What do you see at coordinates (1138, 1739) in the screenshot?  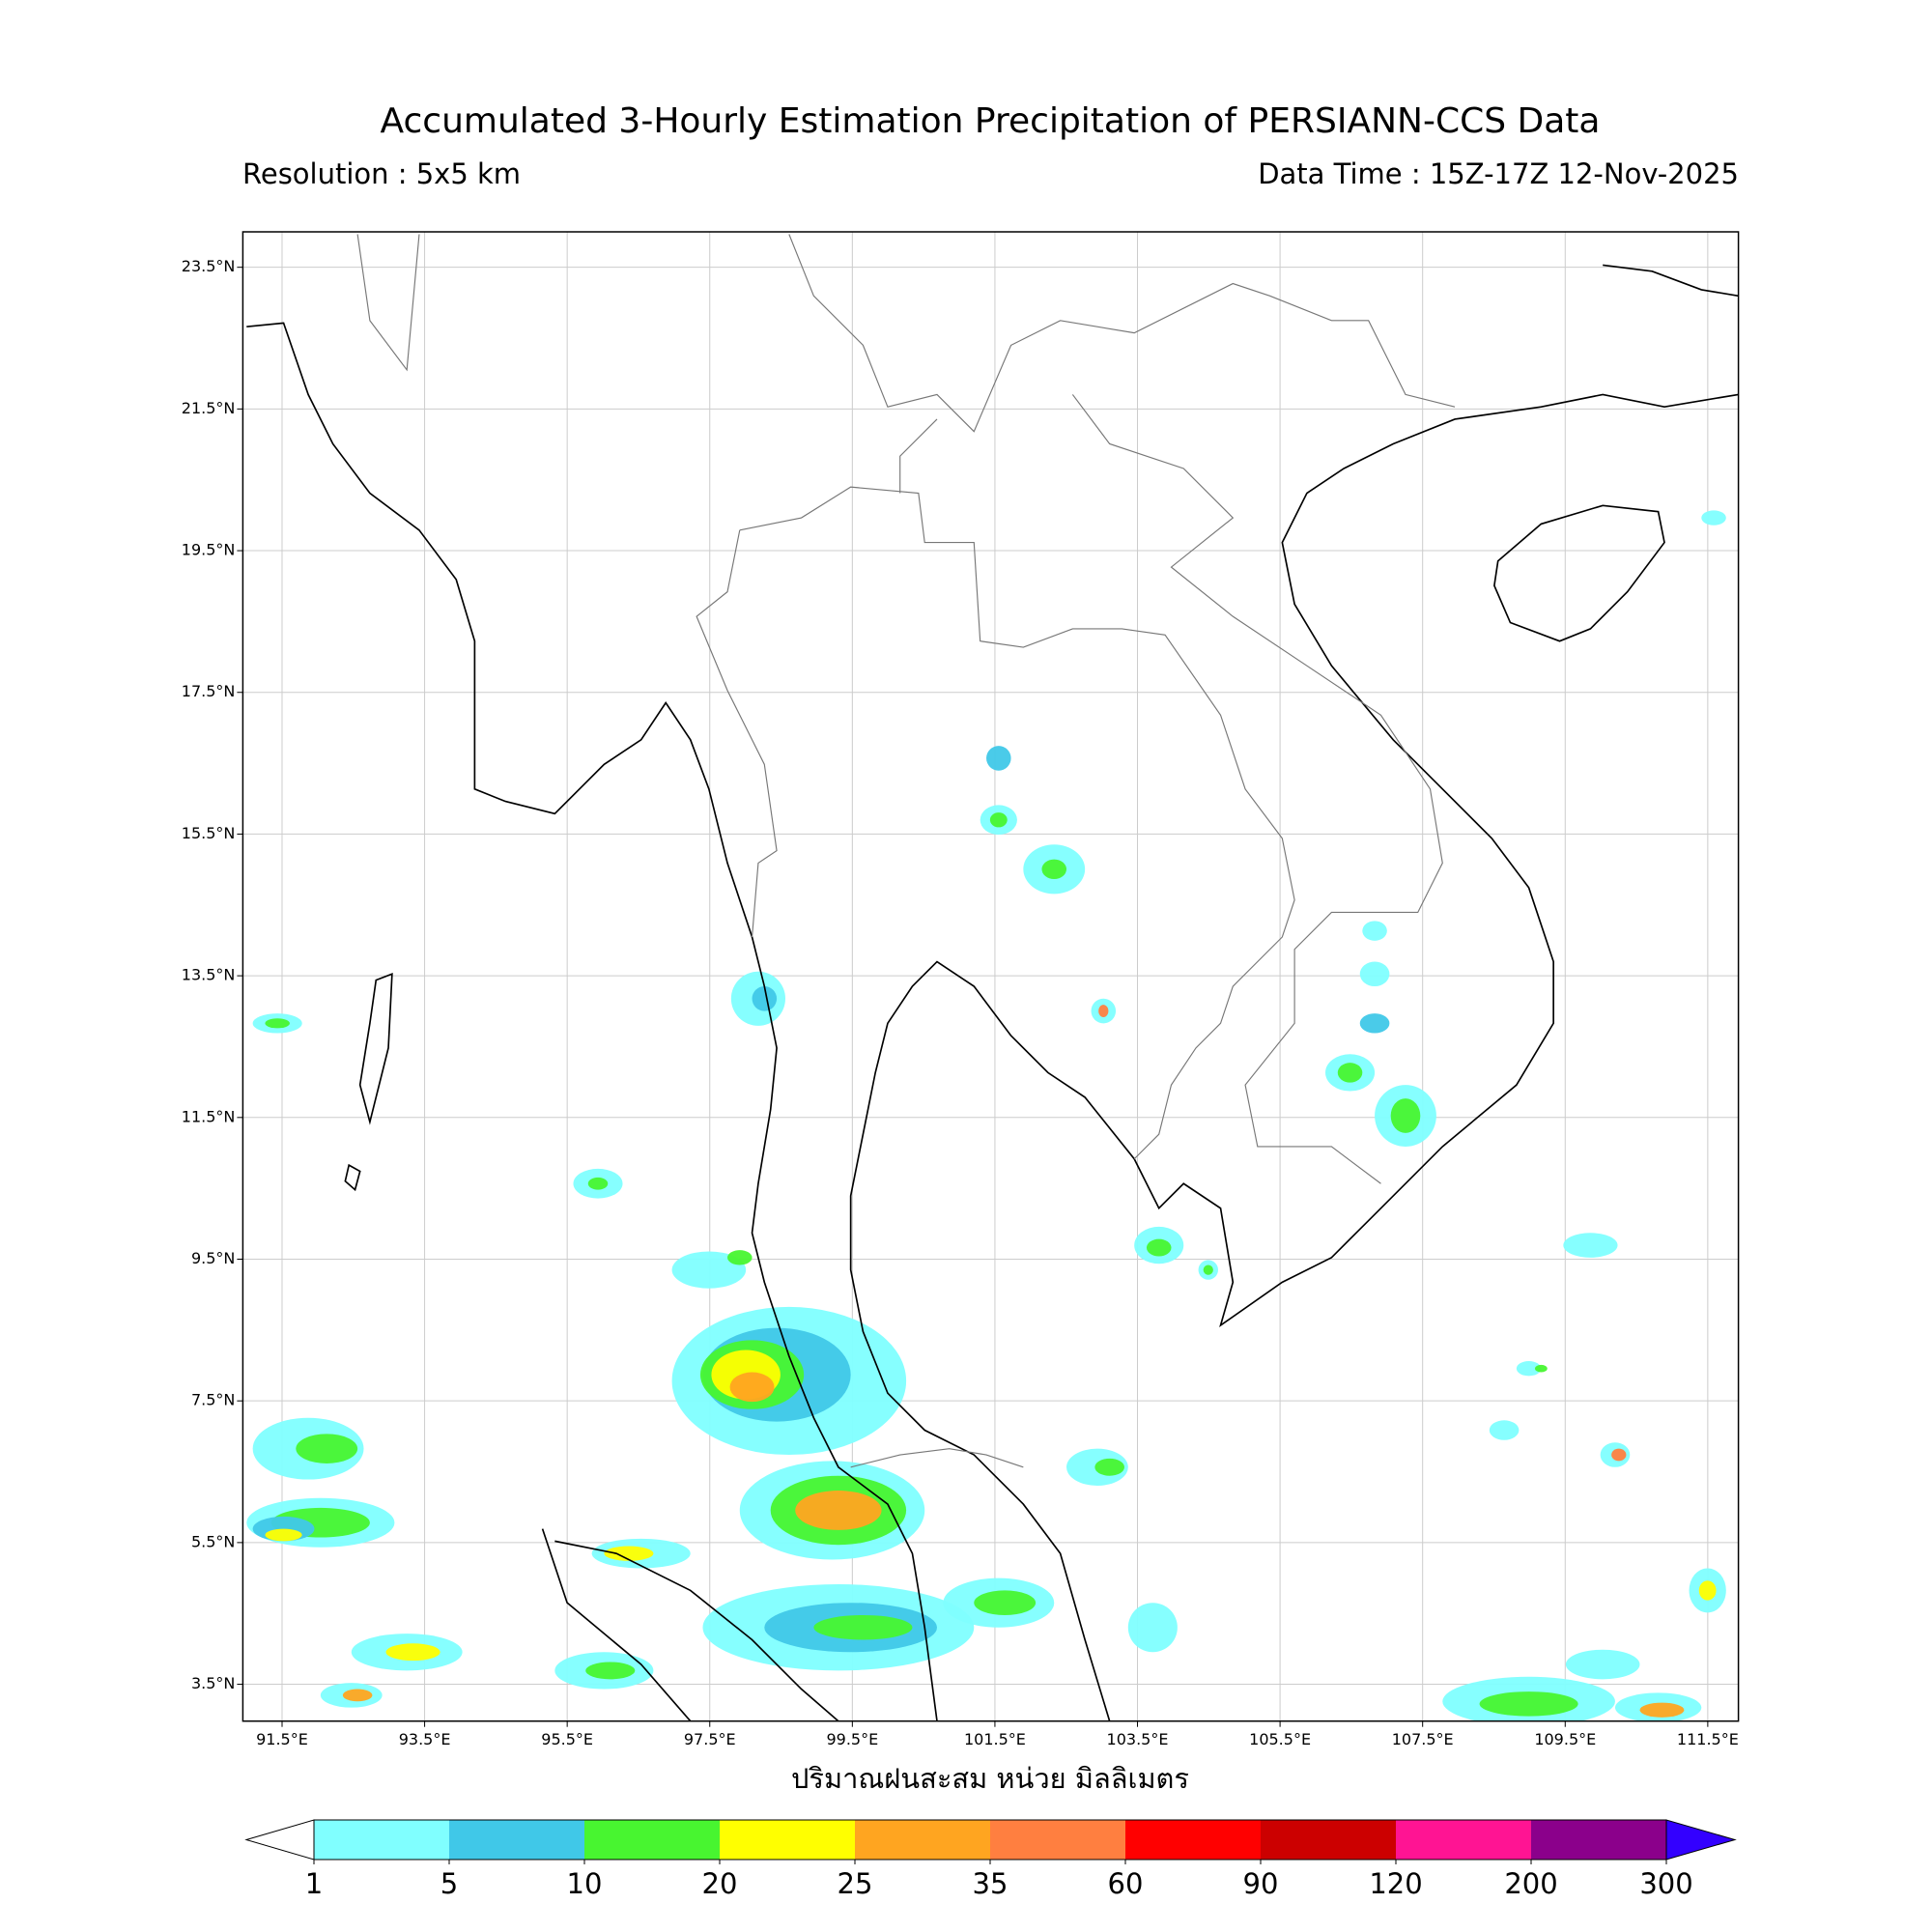 I see `x-tick-label: 103.5°E` at bounding box center [1138, 1739].